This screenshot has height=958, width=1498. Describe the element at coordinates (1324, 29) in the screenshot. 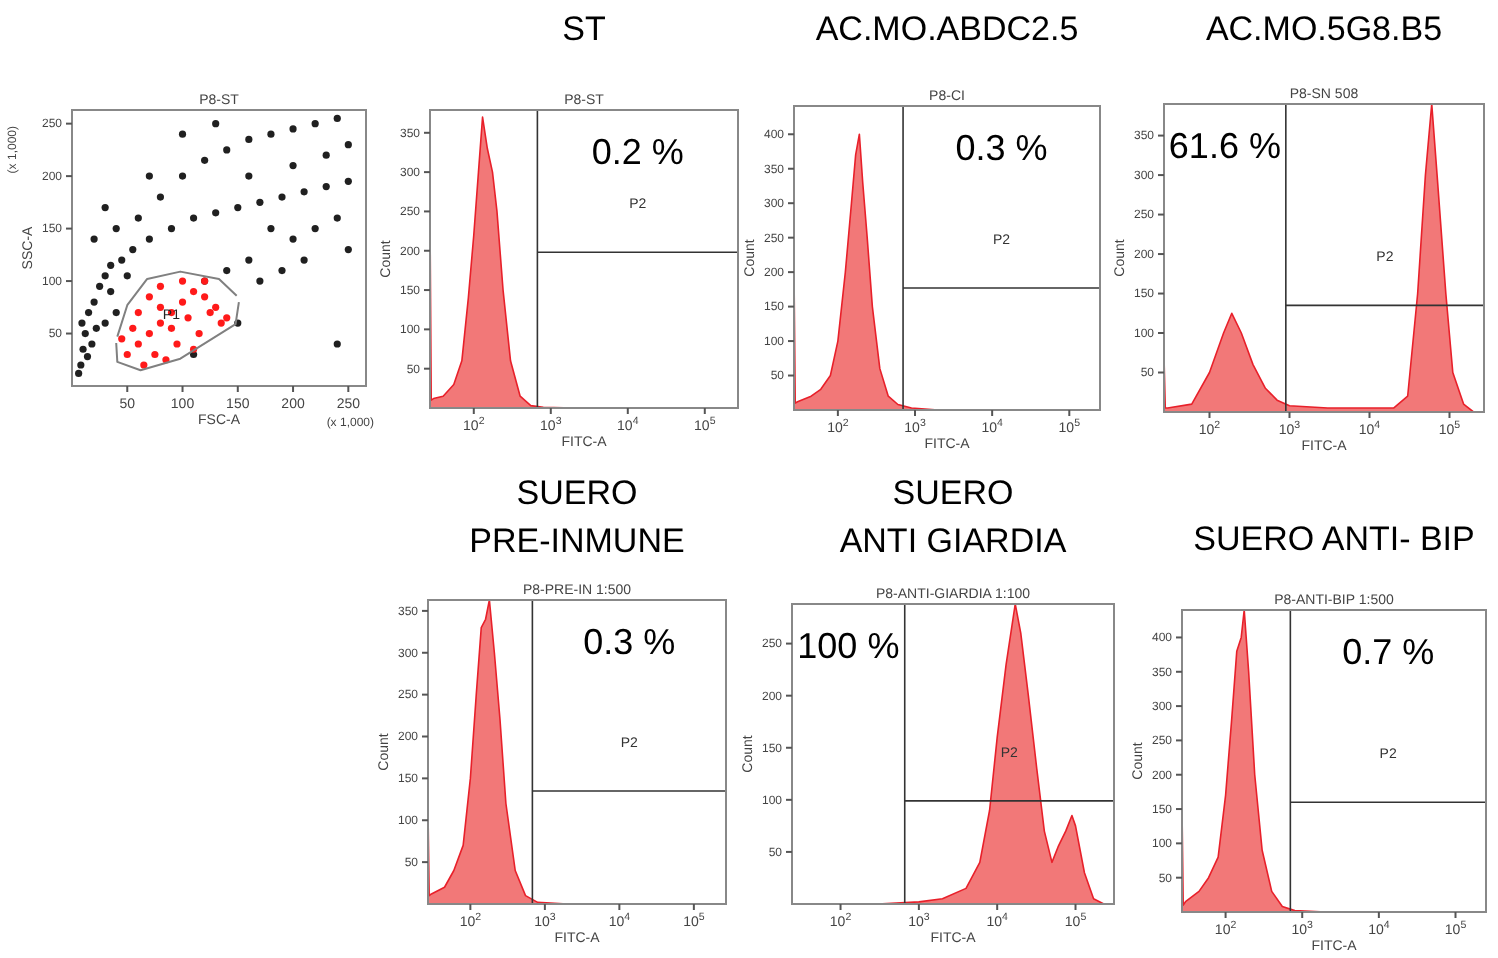

I see `chart-title: AC.MO.5G8.B5` at that location.